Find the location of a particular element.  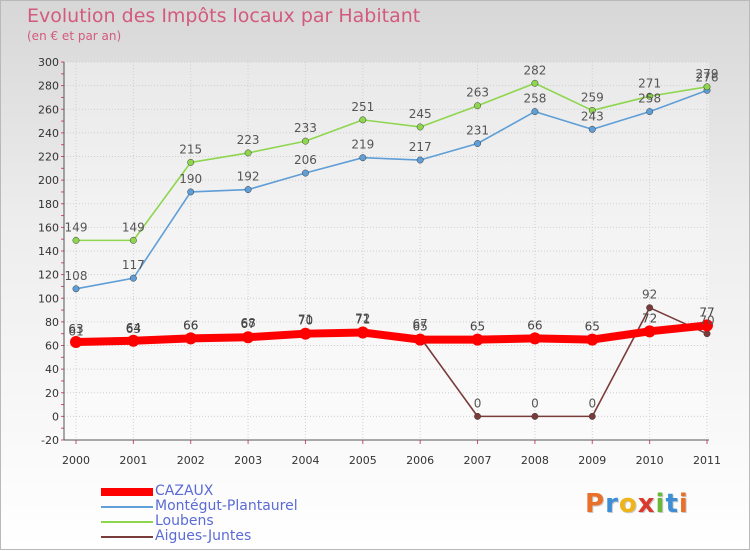

legend-label-cazaux: CAZAUX is located at coordinates (184, 491).